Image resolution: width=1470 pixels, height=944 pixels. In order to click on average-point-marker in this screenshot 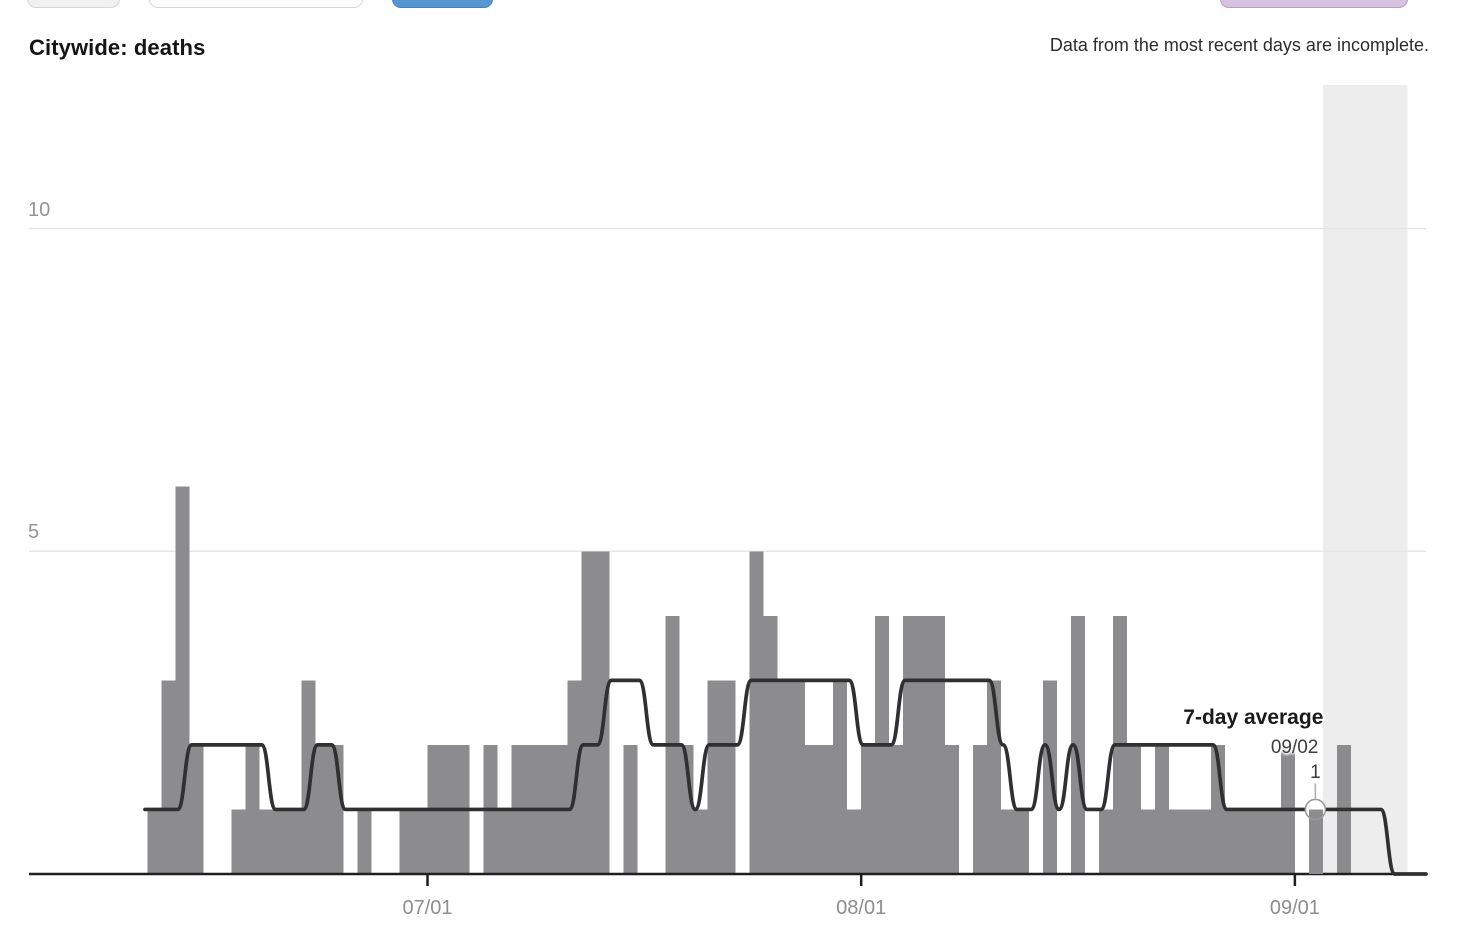, I will do `click(1315, 809)`.